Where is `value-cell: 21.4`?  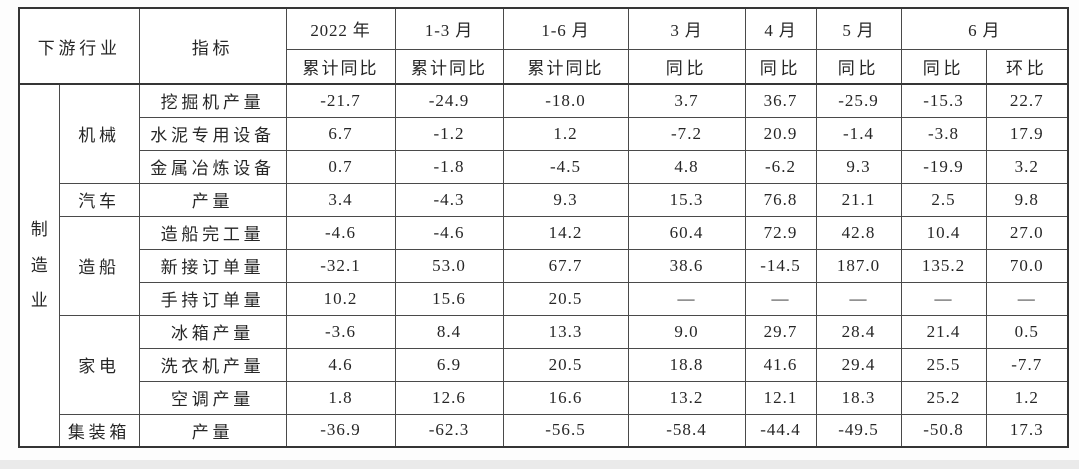 value-cell: 21.4 is located at coordinates (943, 331).